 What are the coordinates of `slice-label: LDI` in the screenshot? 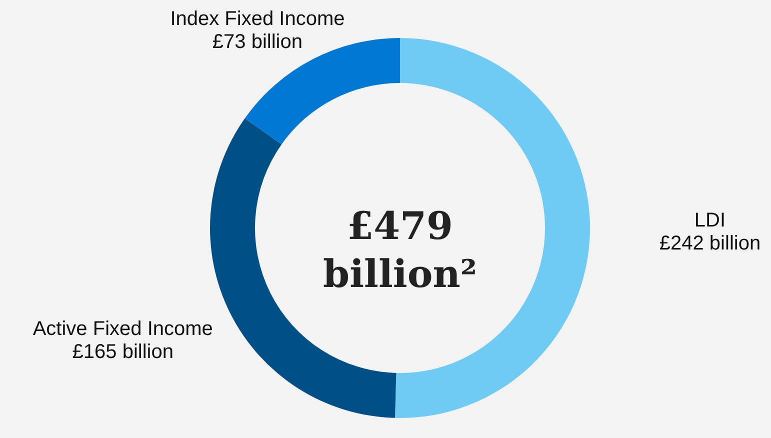 It's located at (710, 220).